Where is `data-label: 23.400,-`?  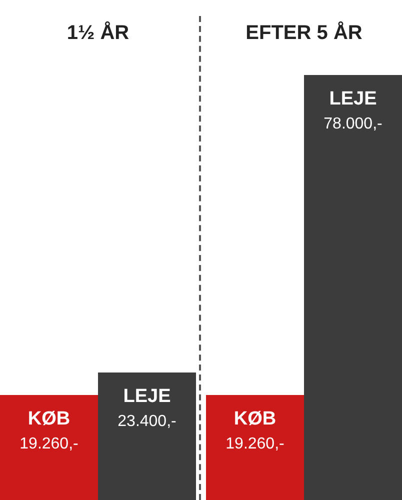 data-label: 23.400,- is located at coordinates (147, 421).